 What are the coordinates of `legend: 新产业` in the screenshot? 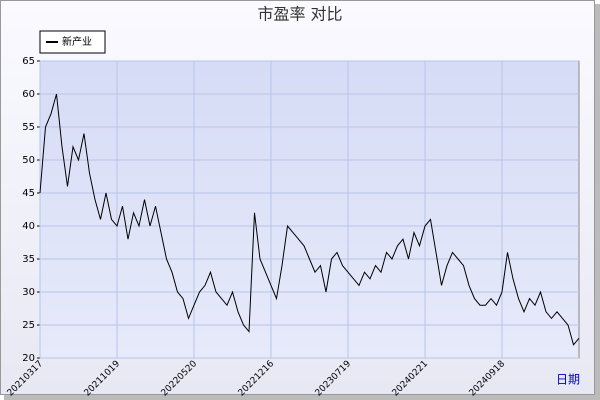 It's located at (72, 42).